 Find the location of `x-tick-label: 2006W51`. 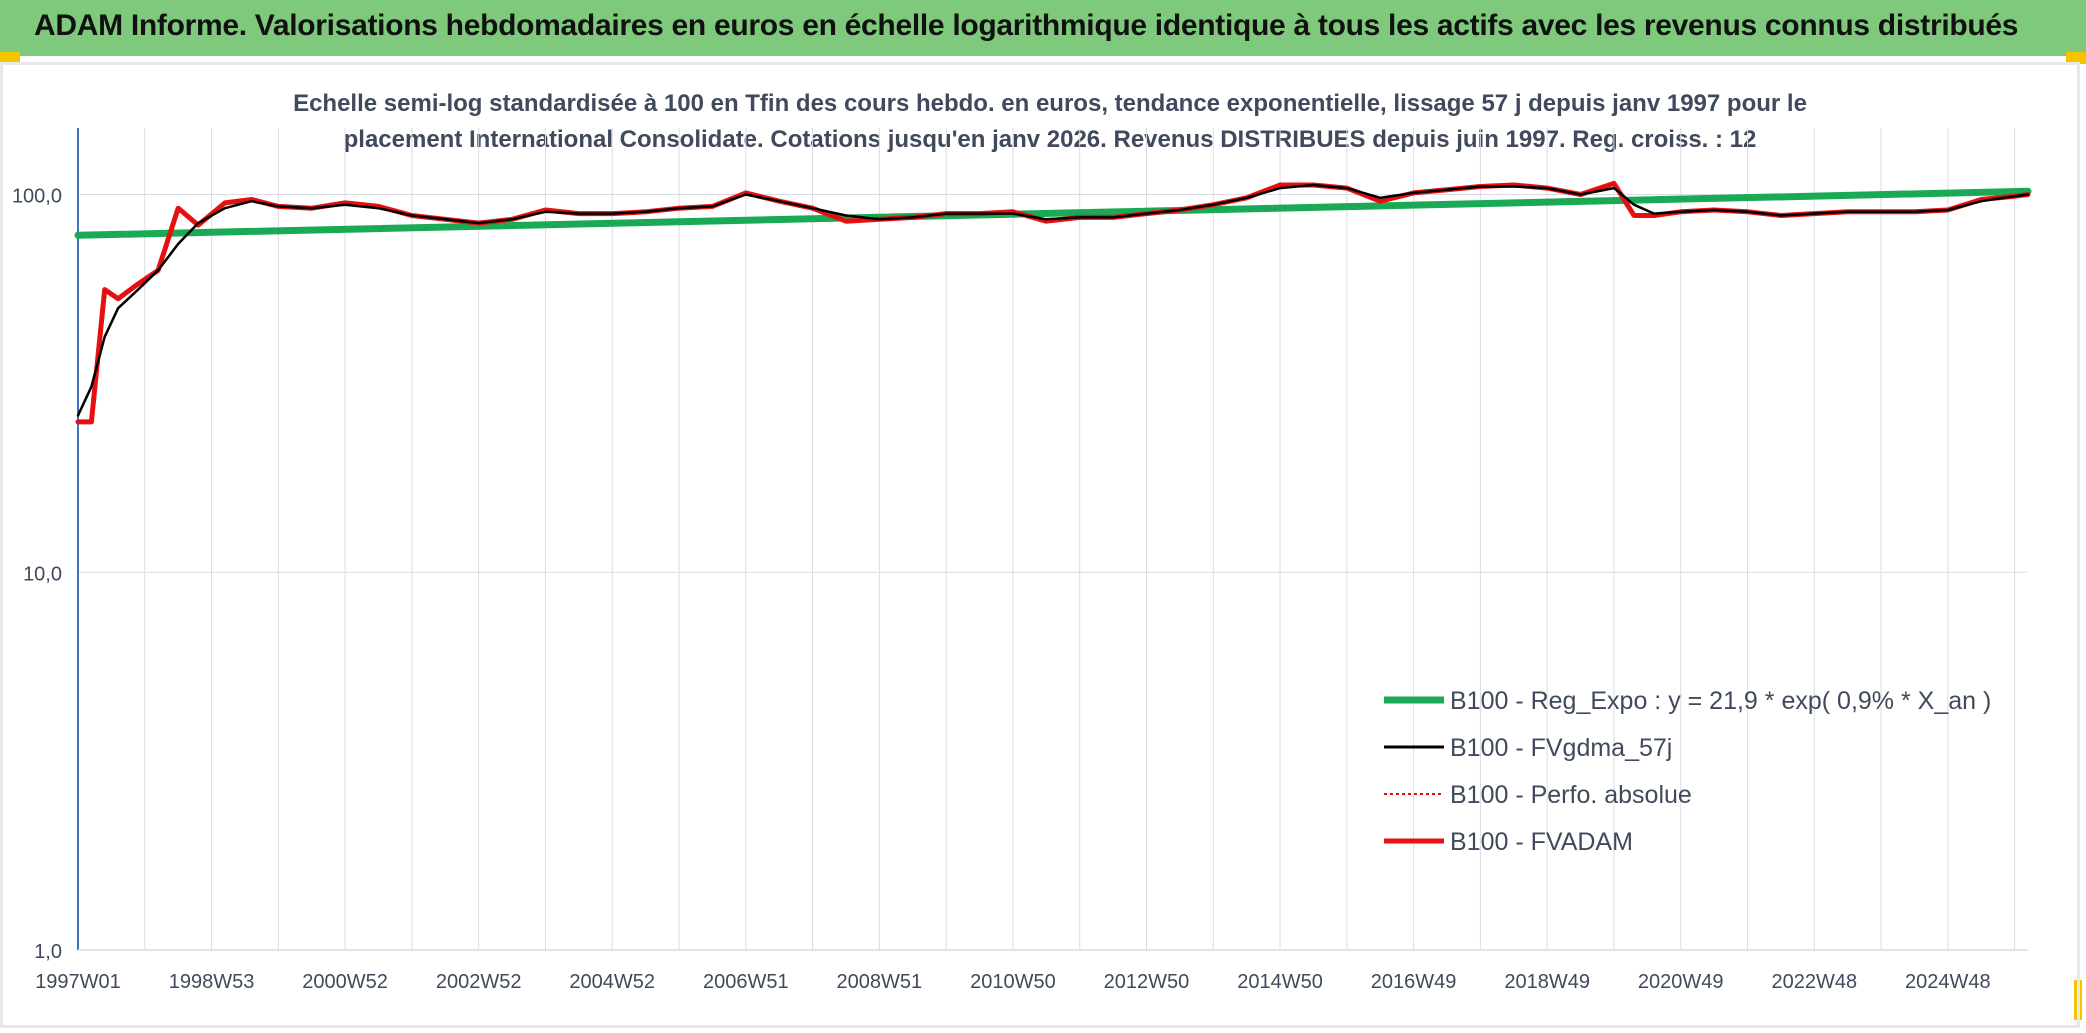

x-tick-label: 2006W51 is located at coordinates (746, 982).